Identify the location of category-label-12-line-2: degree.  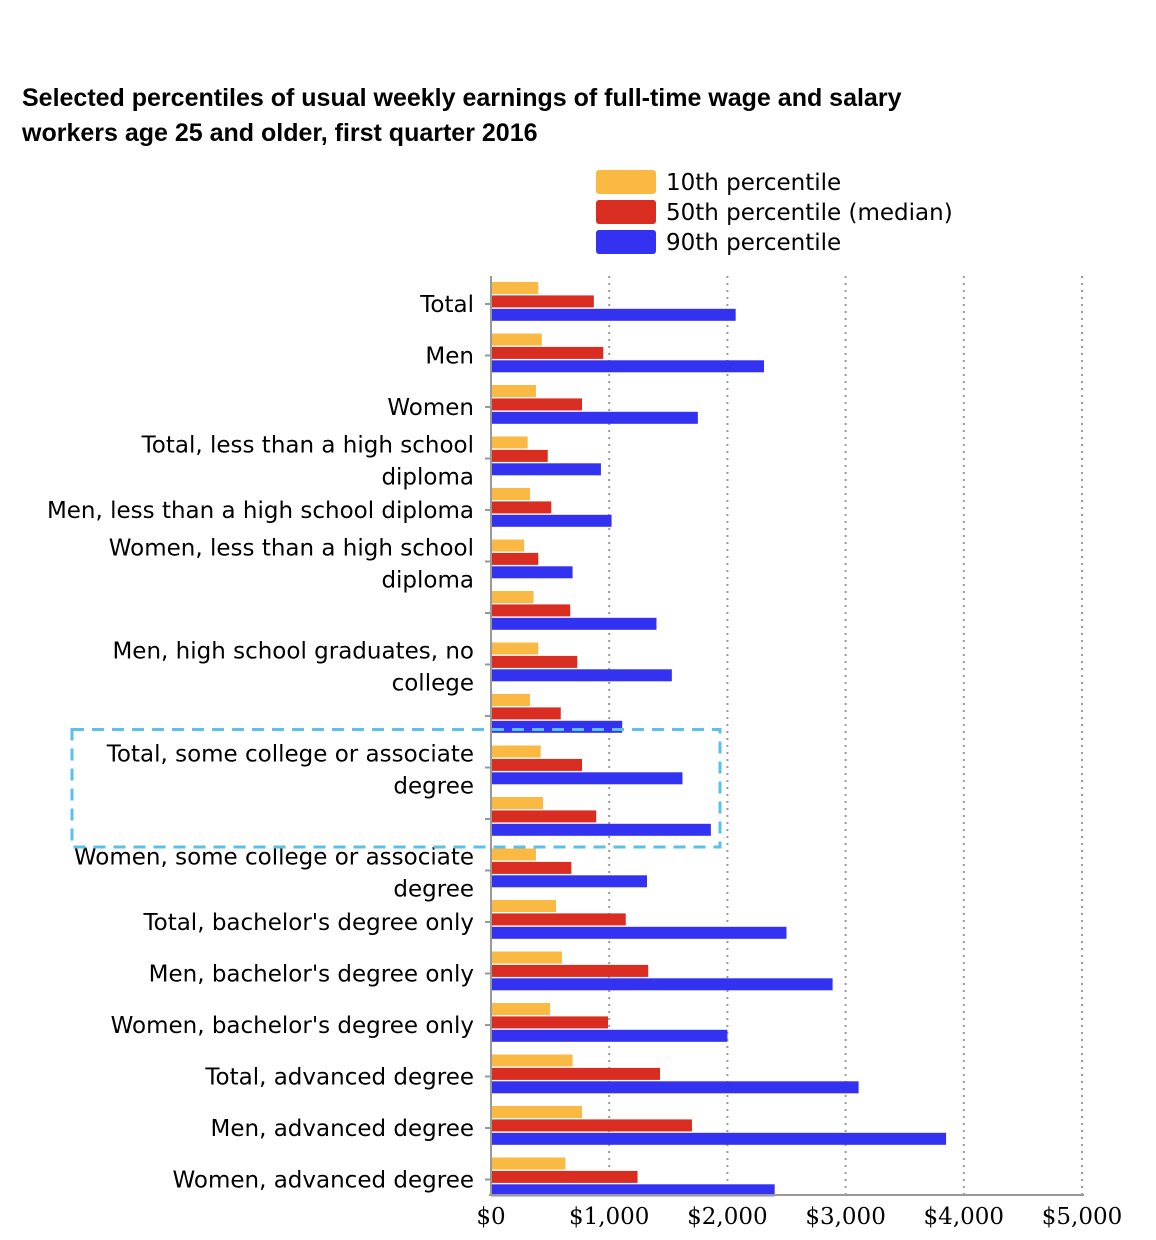
(433, 890).